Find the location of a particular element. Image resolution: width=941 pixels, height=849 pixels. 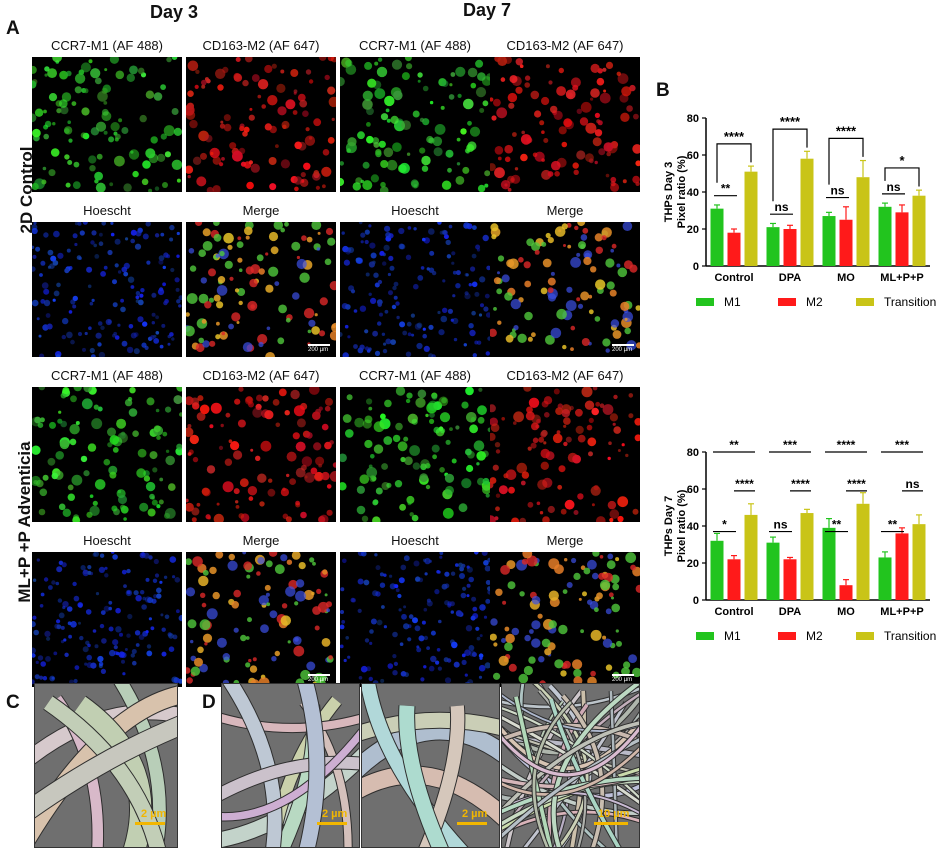

y-axis-label: THPs Day 3 is located at coordinates (669, 192).